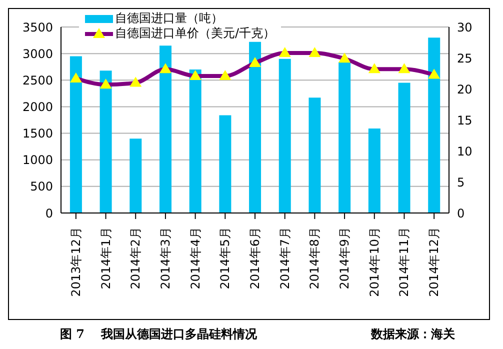  What do you see at coordinates (461, 182) in the screenshot?
I see `y2-tick-label: 5` at bounding box center [461, 182].